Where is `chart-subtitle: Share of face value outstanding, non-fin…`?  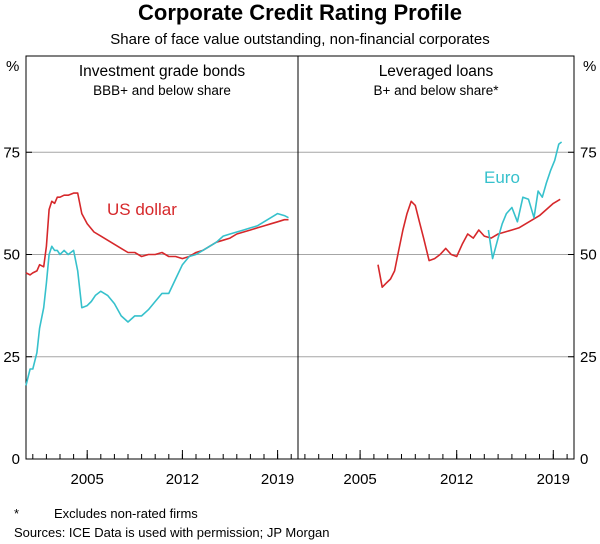
chart-subtitle: Share of face value outstanding, non-fin… is located at coordinates (300, 39).